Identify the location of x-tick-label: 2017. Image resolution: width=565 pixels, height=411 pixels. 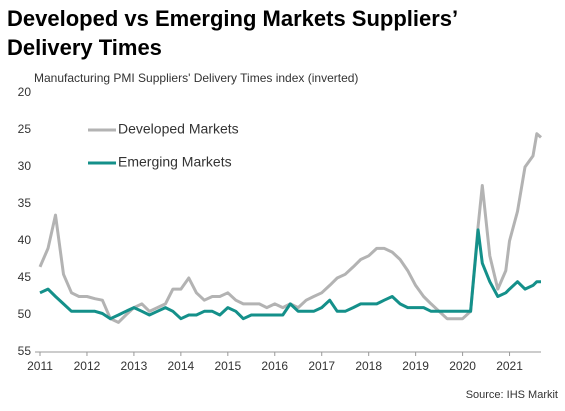
(321, 366).